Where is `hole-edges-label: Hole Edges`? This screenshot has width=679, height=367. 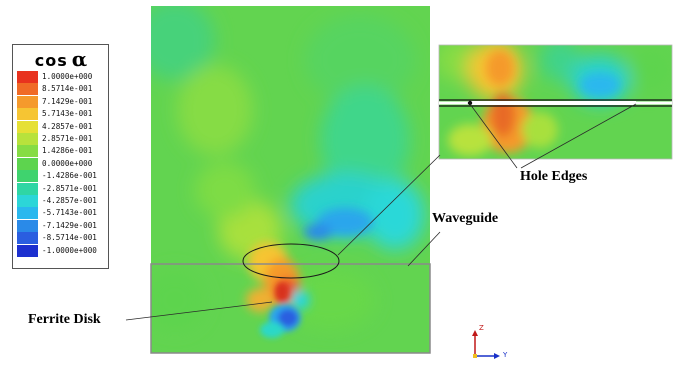
hole-edges-label: Hole Edges is located at coordinates (554, 176).